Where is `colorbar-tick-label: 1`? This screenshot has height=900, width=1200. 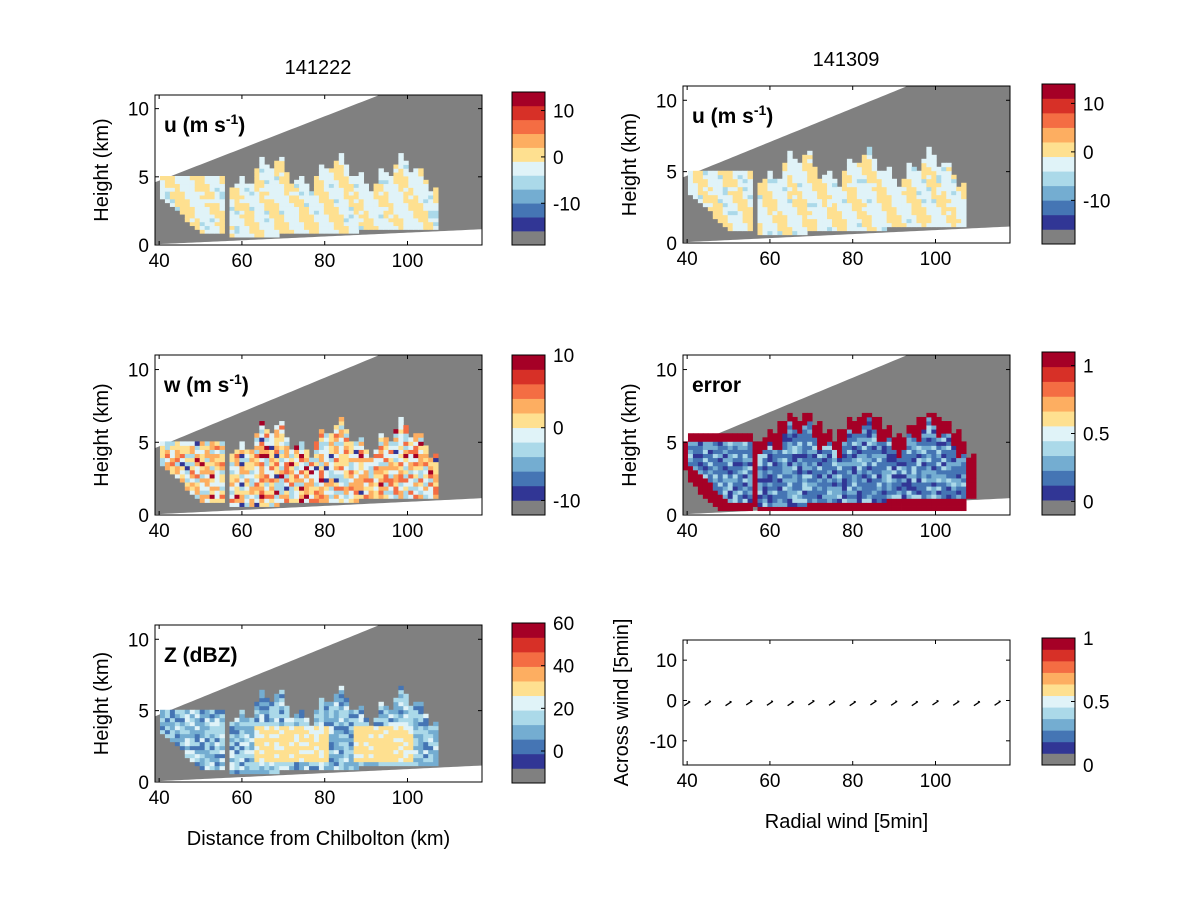
colorbar-tick-label: 1 is located at coordinates (1088, 639).